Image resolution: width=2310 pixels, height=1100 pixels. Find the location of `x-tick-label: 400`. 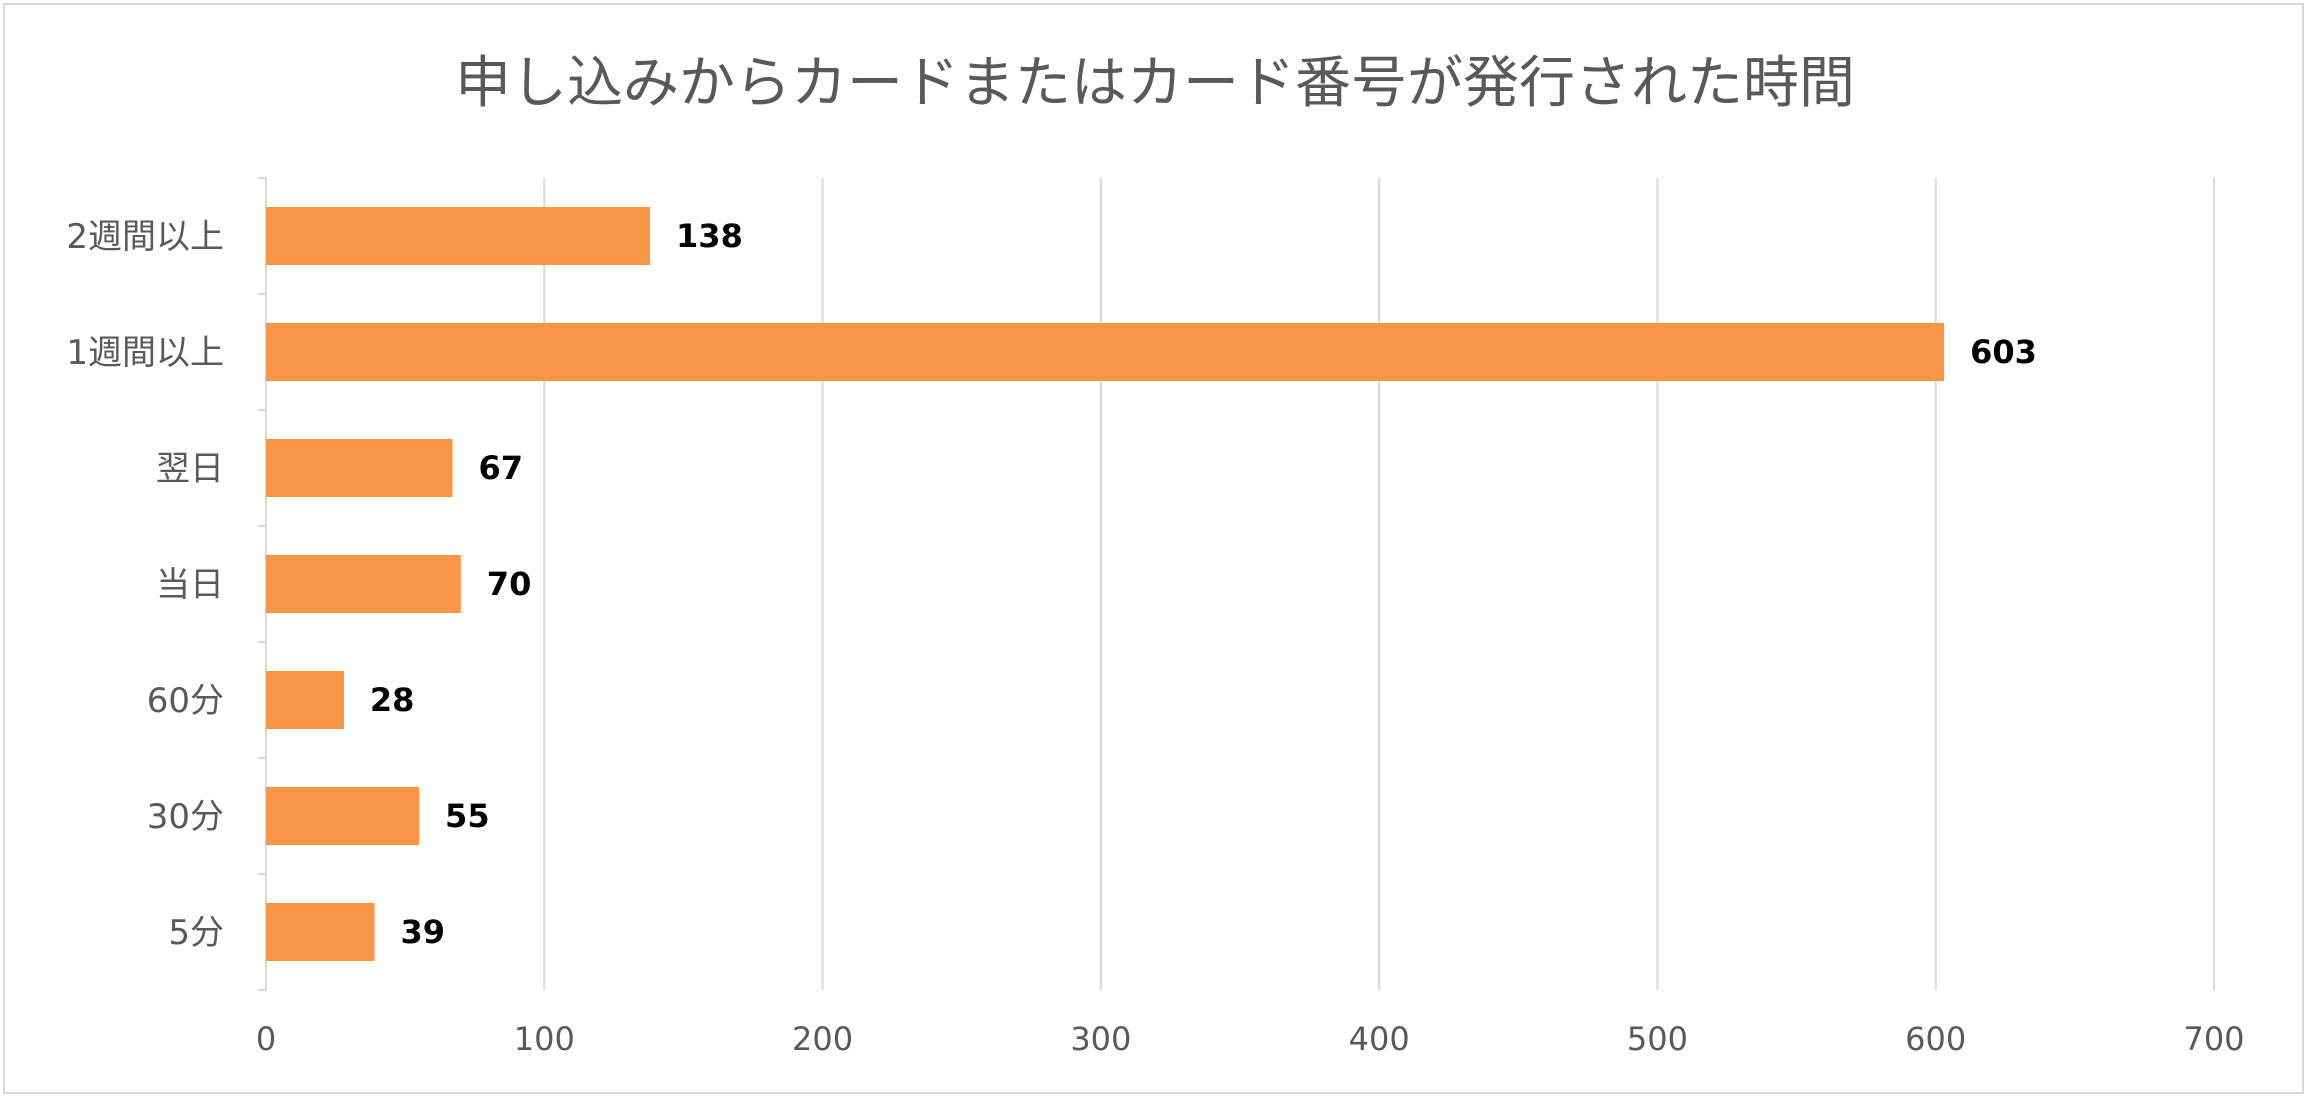

x-tick-label: 400 is located at coordinates (1379, 1039).